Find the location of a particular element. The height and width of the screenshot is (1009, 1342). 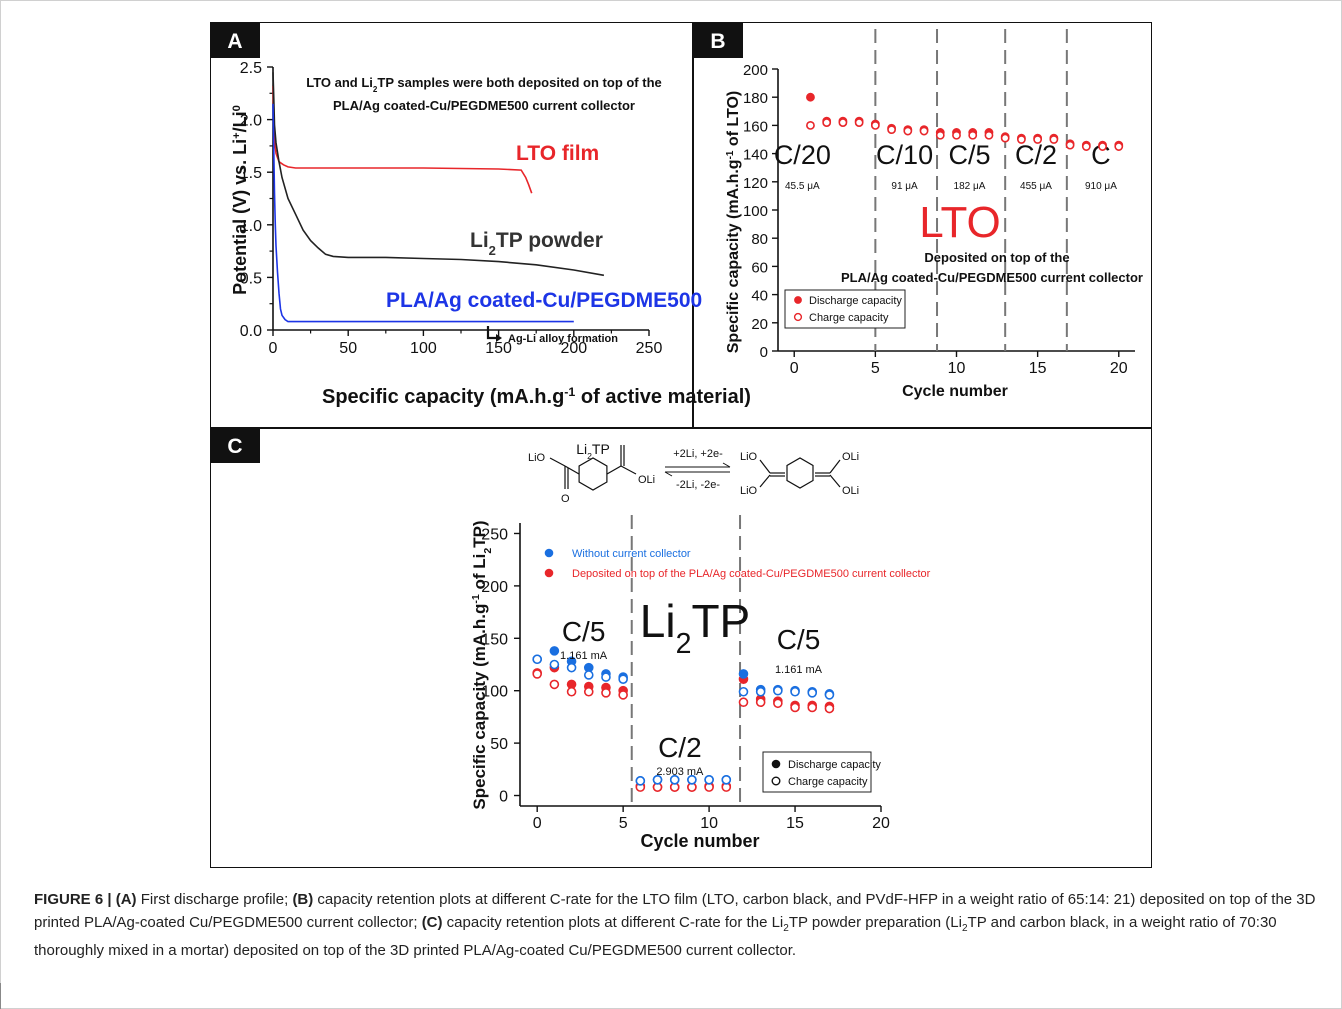

y-tick-label: 180 is located at coordinates (755, 98).